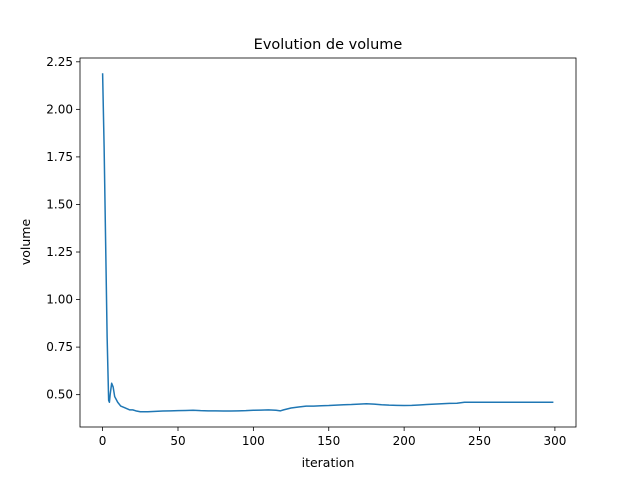 The image size is (640, 480). I want to click on y-tick-label: 0.75, so click(59, 347).